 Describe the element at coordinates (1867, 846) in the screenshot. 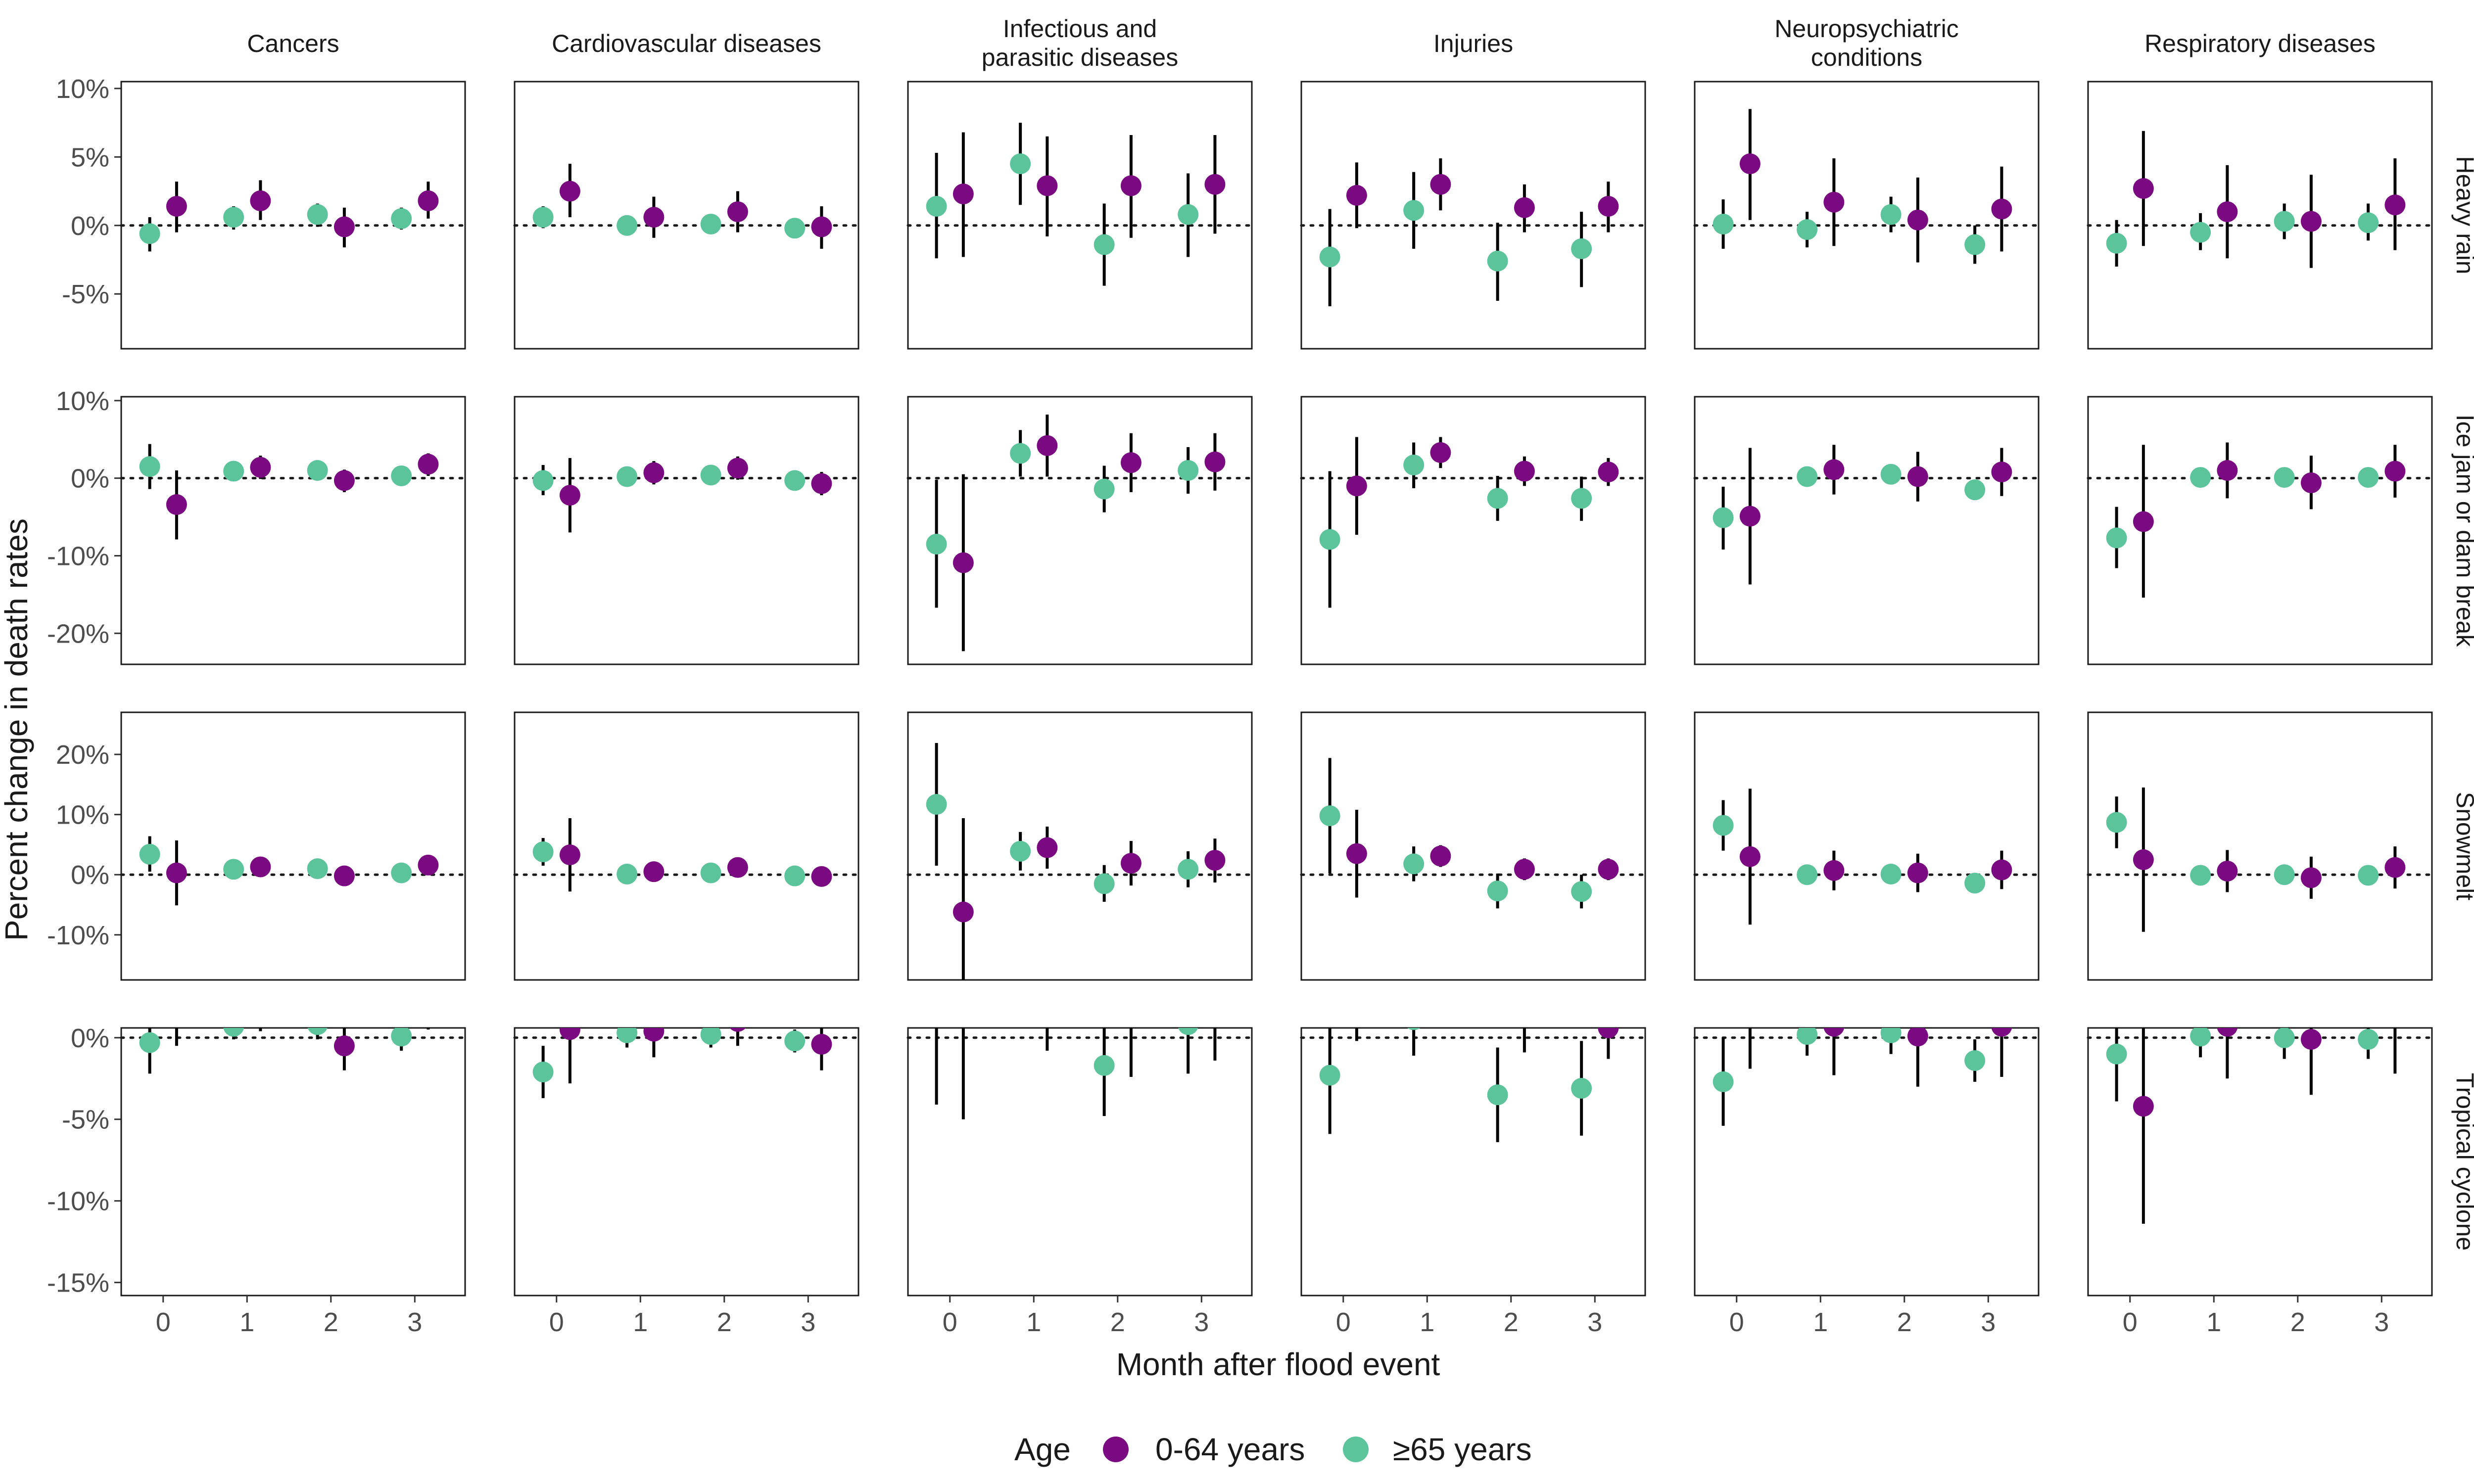

I see `panel-snowmelt-neuropsychiatric-conditions` at that location.